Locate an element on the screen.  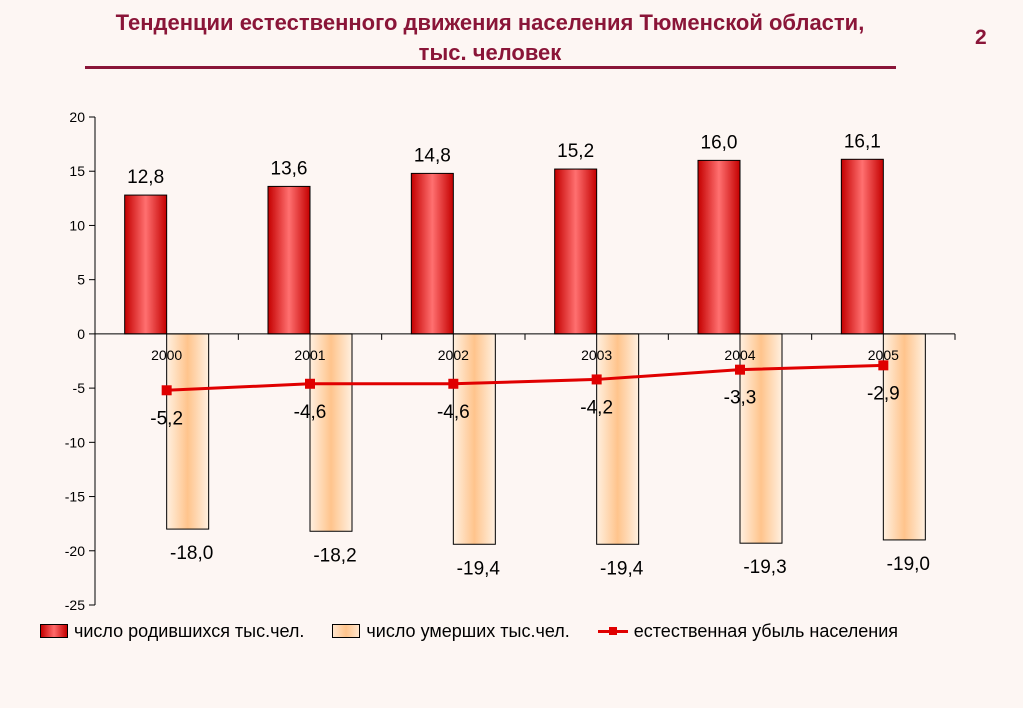
data-label-natural-decrease-2001: -4,6 is located at coordinates (310, 412).